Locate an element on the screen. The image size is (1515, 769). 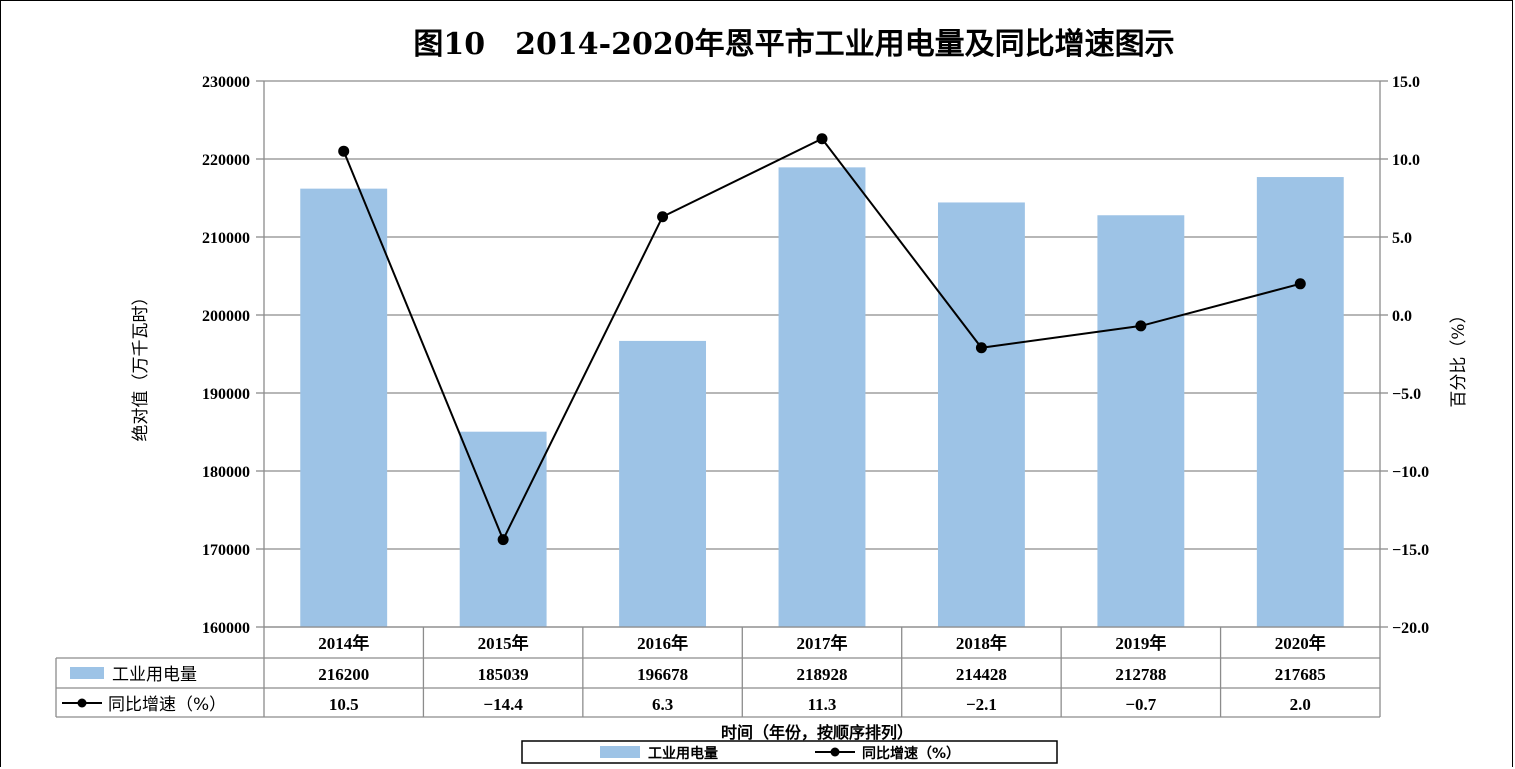
legend-label-bar: 工业用电量 is located at coordinates (683, 753).